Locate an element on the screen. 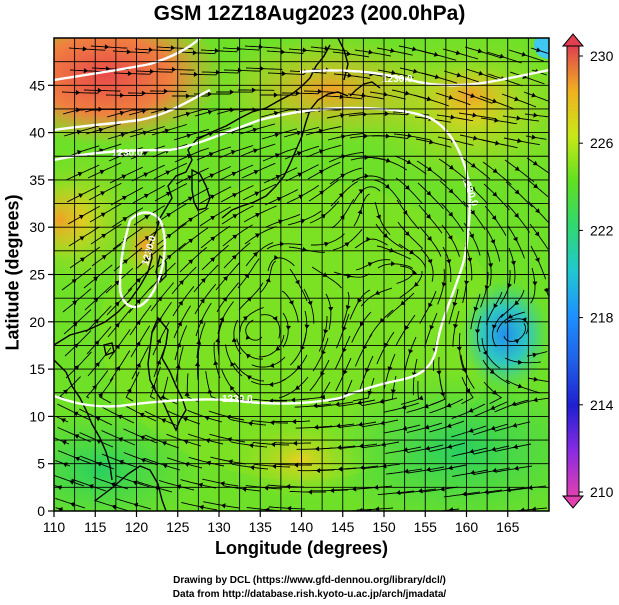 The height and width of the screenshot is (605, 619). y-tick-label: 0 is located at coordinates (41, 511).